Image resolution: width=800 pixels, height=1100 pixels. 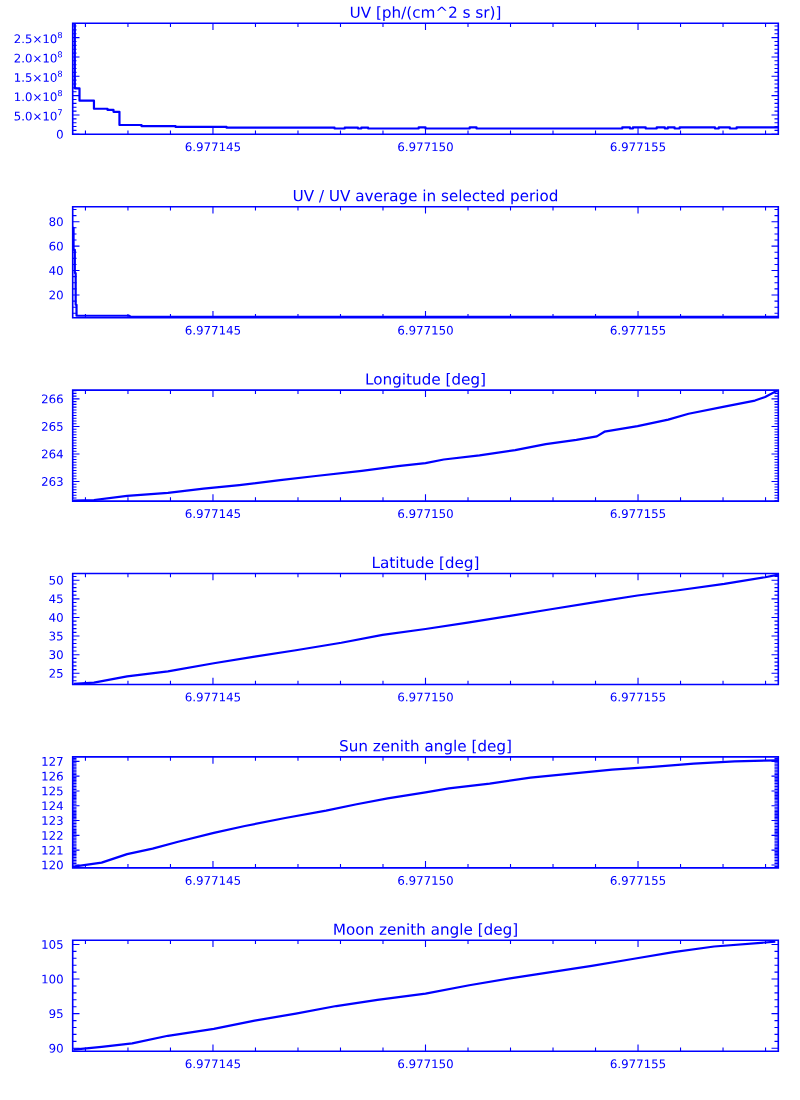 What do you see at coordinates (52, 835) in the screenshot?
I see `y-tick-label: 122` at bounding box center [52, 835].